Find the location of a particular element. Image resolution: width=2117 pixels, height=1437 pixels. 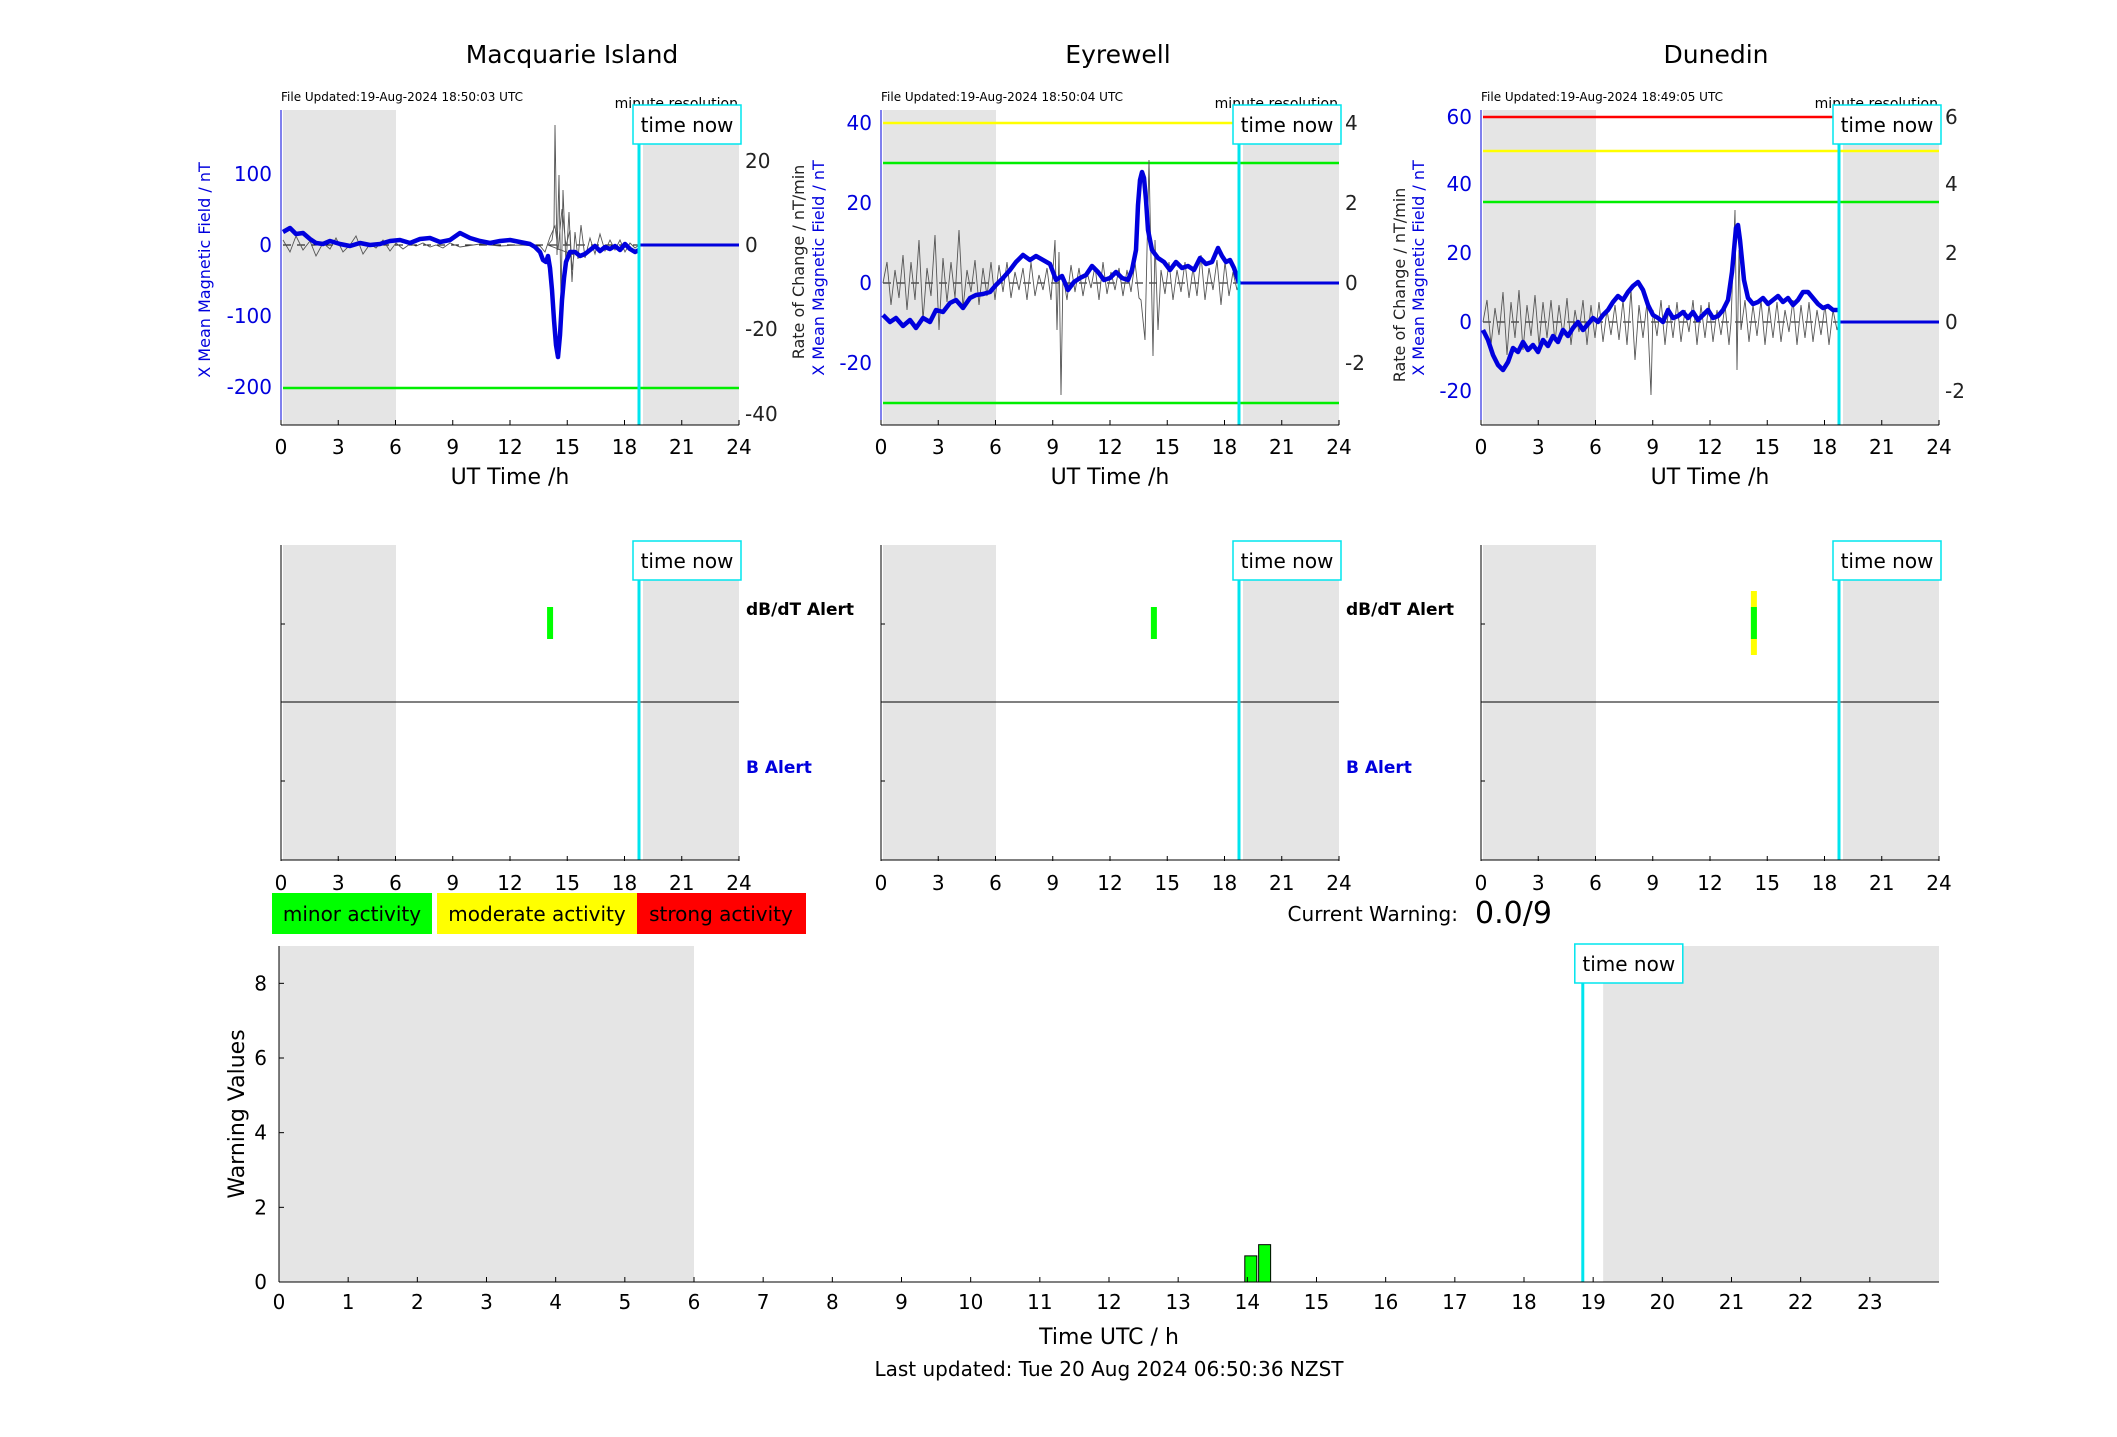

right-tick: 4 is located at coordinates (1951, 184).